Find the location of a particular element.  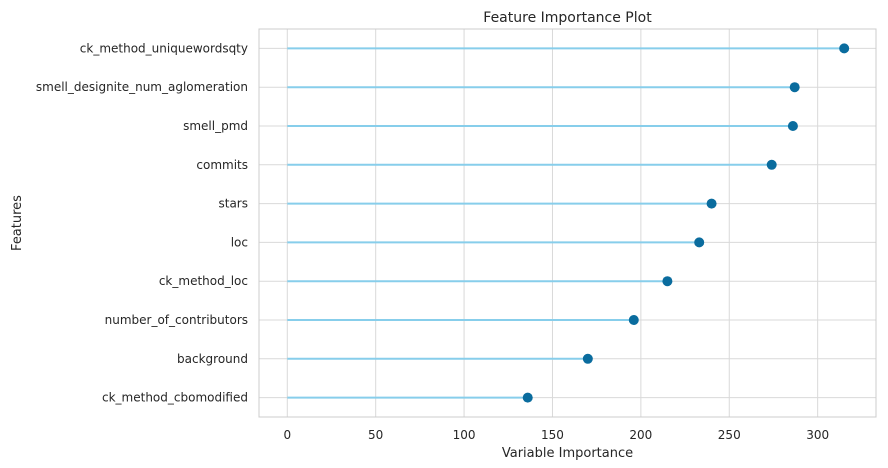

y-tick-label: smell_pmd is located at coordinates (215, 126).